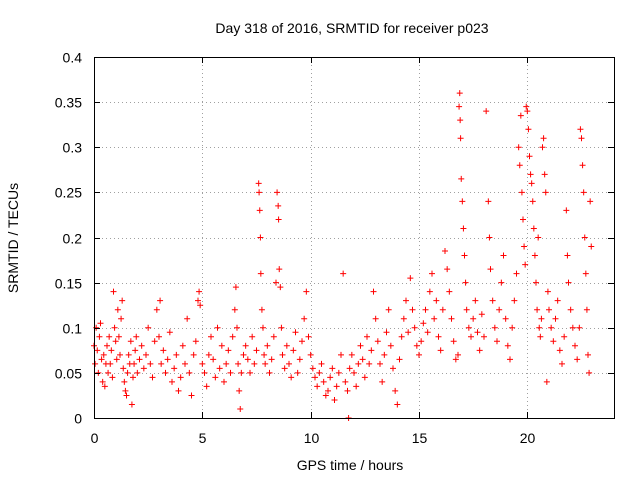  Describe the element at coordinates (528, 438) in the screenshot. I see `x-tick-label: 20` at that location.